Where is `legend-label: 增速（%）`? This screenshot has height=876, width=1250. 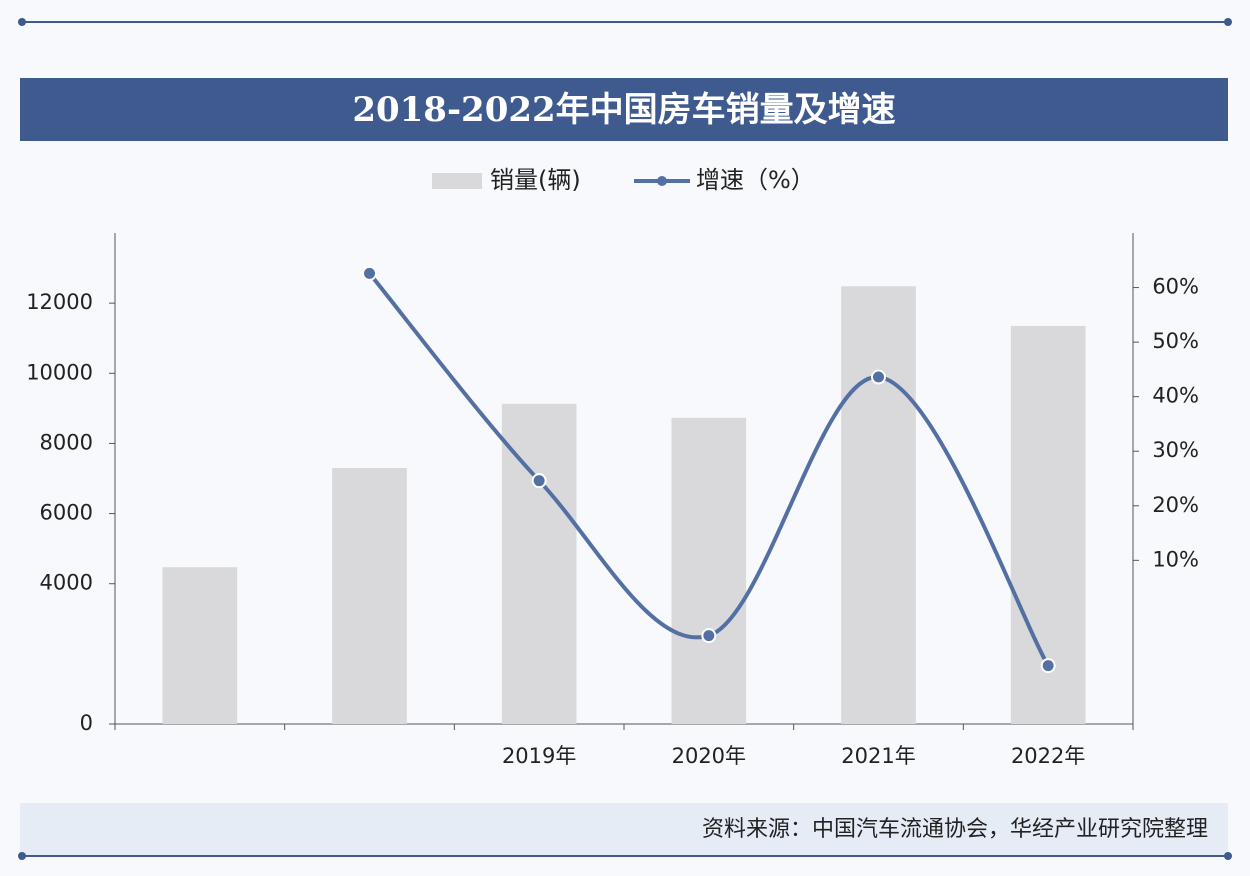
legend-label: 增速（%） is located at coordinates (755, 180).